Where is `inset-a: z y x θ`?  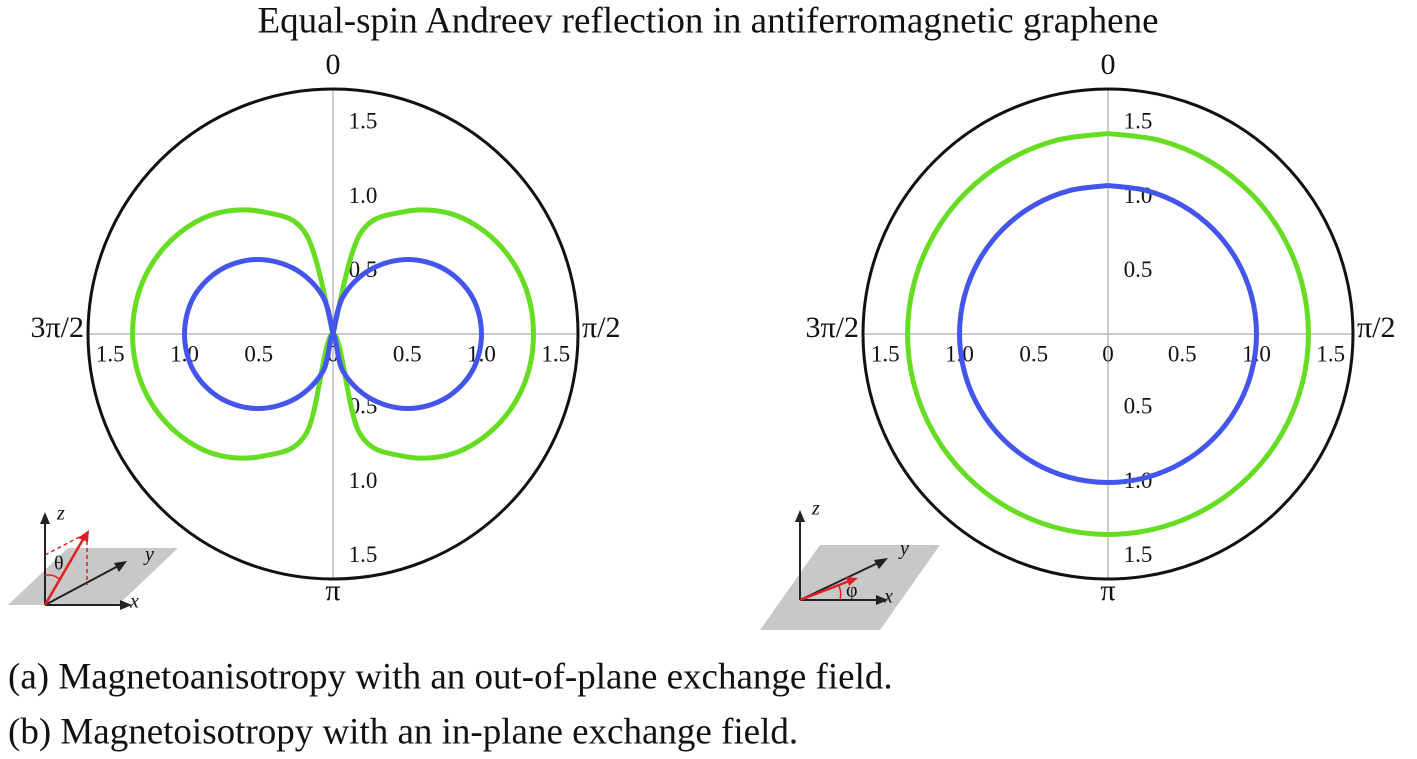 inset-a: z y x θ is located at coordinates (93, 558).